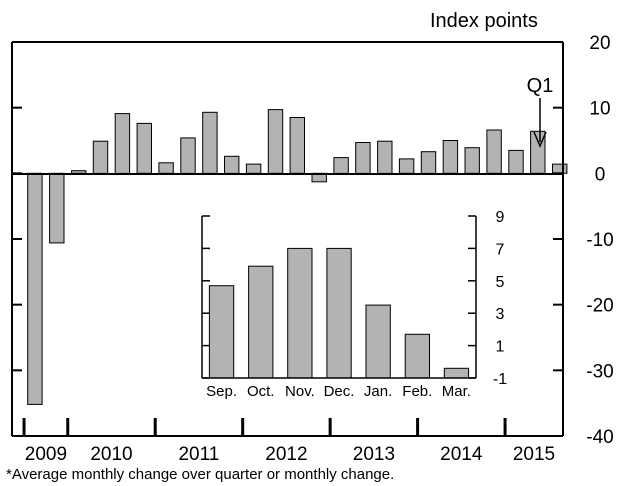  I want to click on inset-ytick-label-0: 9, so click(500, 217).